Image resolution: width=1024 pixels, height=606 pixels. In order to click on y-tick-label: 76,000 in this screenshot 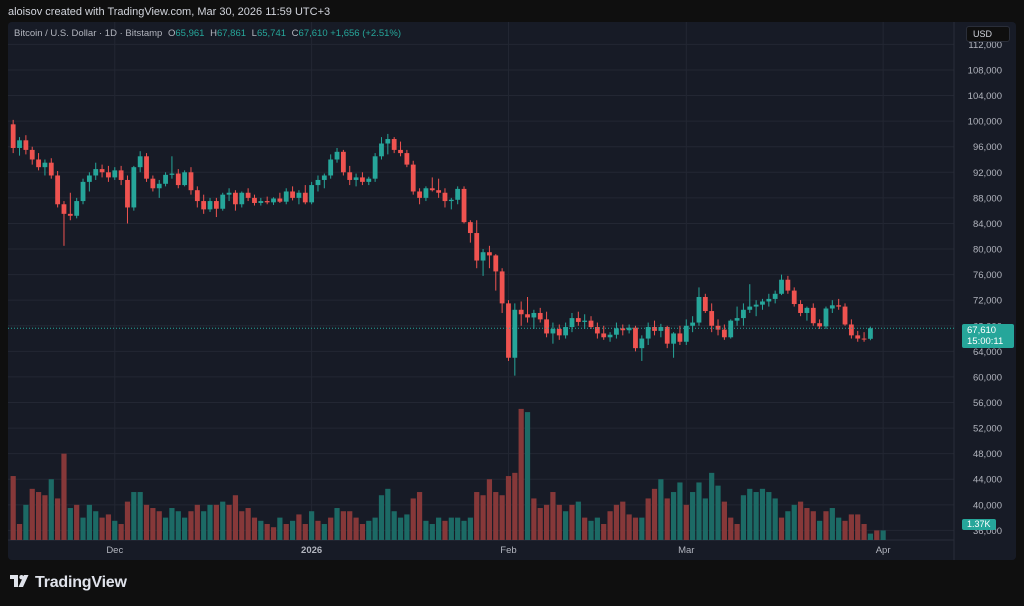, I will do `click(987, 275)`.